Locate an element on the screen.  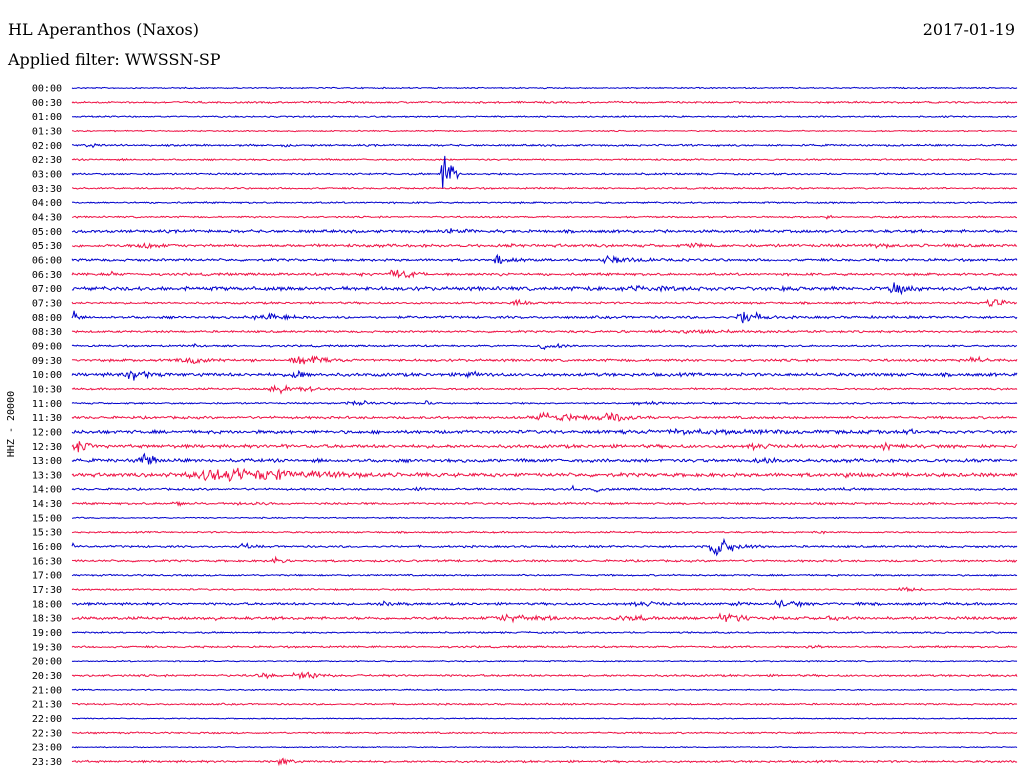
time-tick-label: 15:00 is located at coordinates (47, 518).